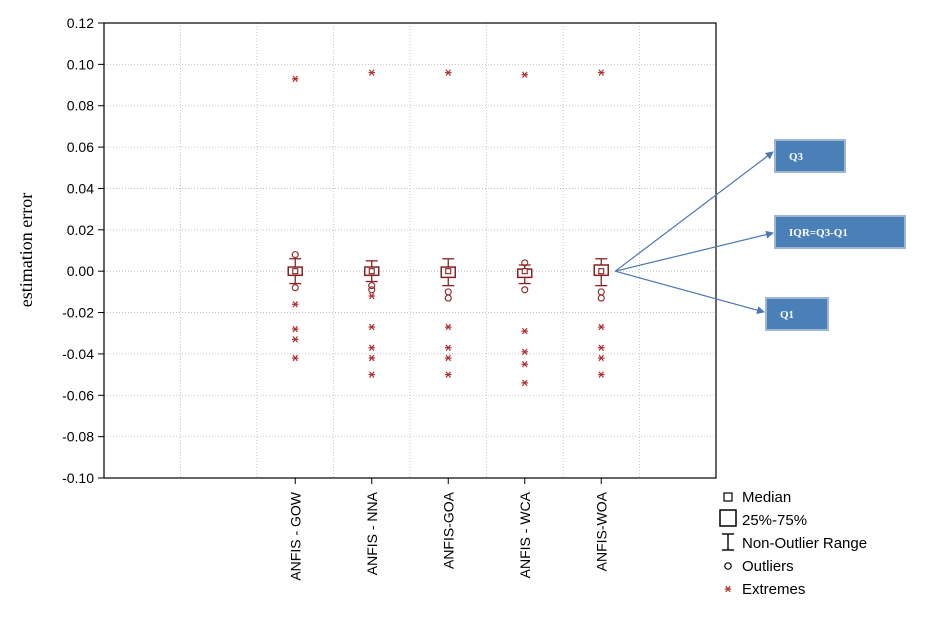 Image resolution: width=935 pixels, height=618 pixels. Describe the element at coordinates (80, 64) in the screenshot. I see `y-tick-label: 0.10` at that location.